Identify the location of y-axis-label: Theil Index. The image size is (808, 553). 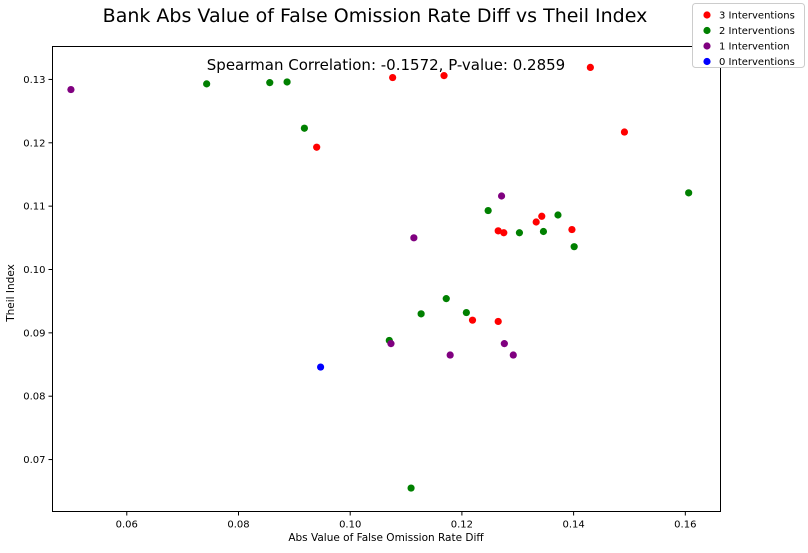
(11, 293).